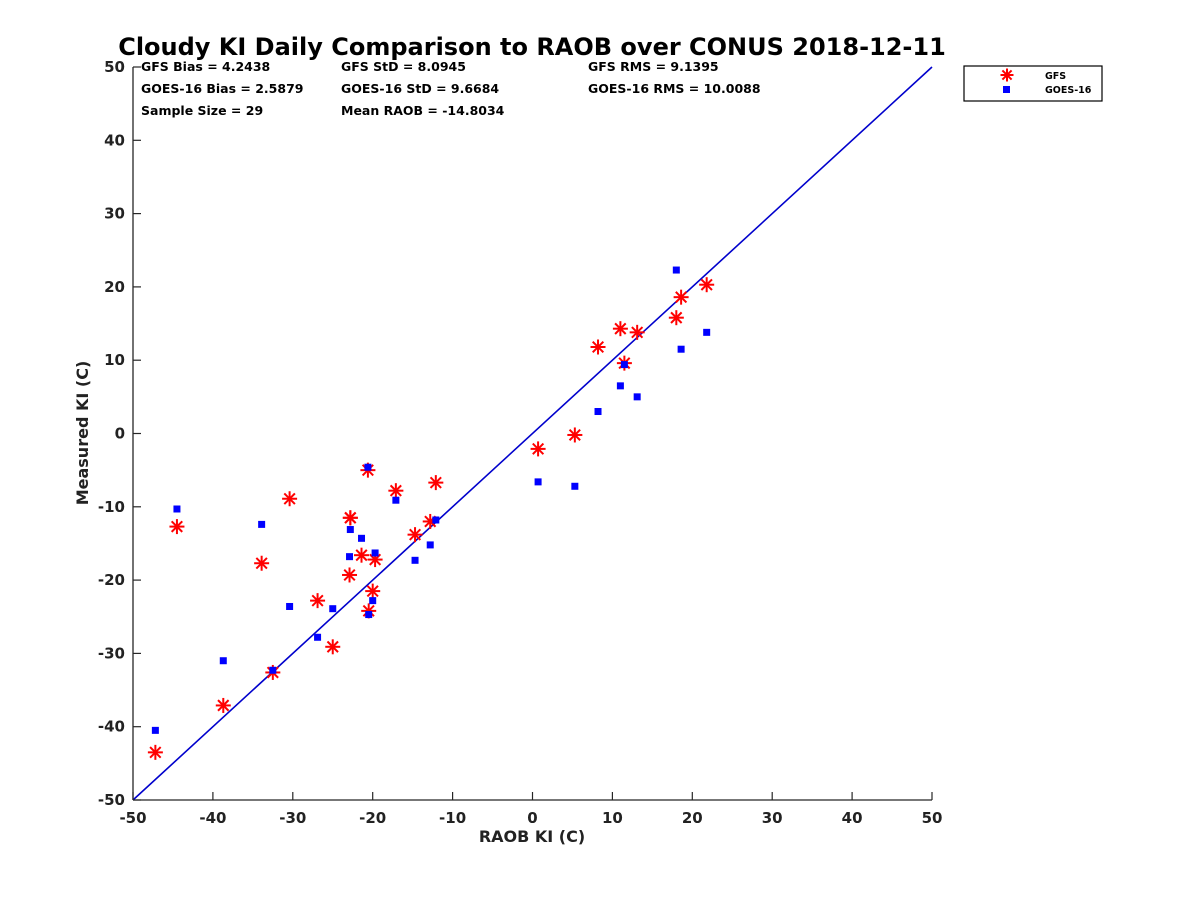  Describe the element at coordinates (692, 818) in the screenshot. I see `x-tick-label: 20` at that location.